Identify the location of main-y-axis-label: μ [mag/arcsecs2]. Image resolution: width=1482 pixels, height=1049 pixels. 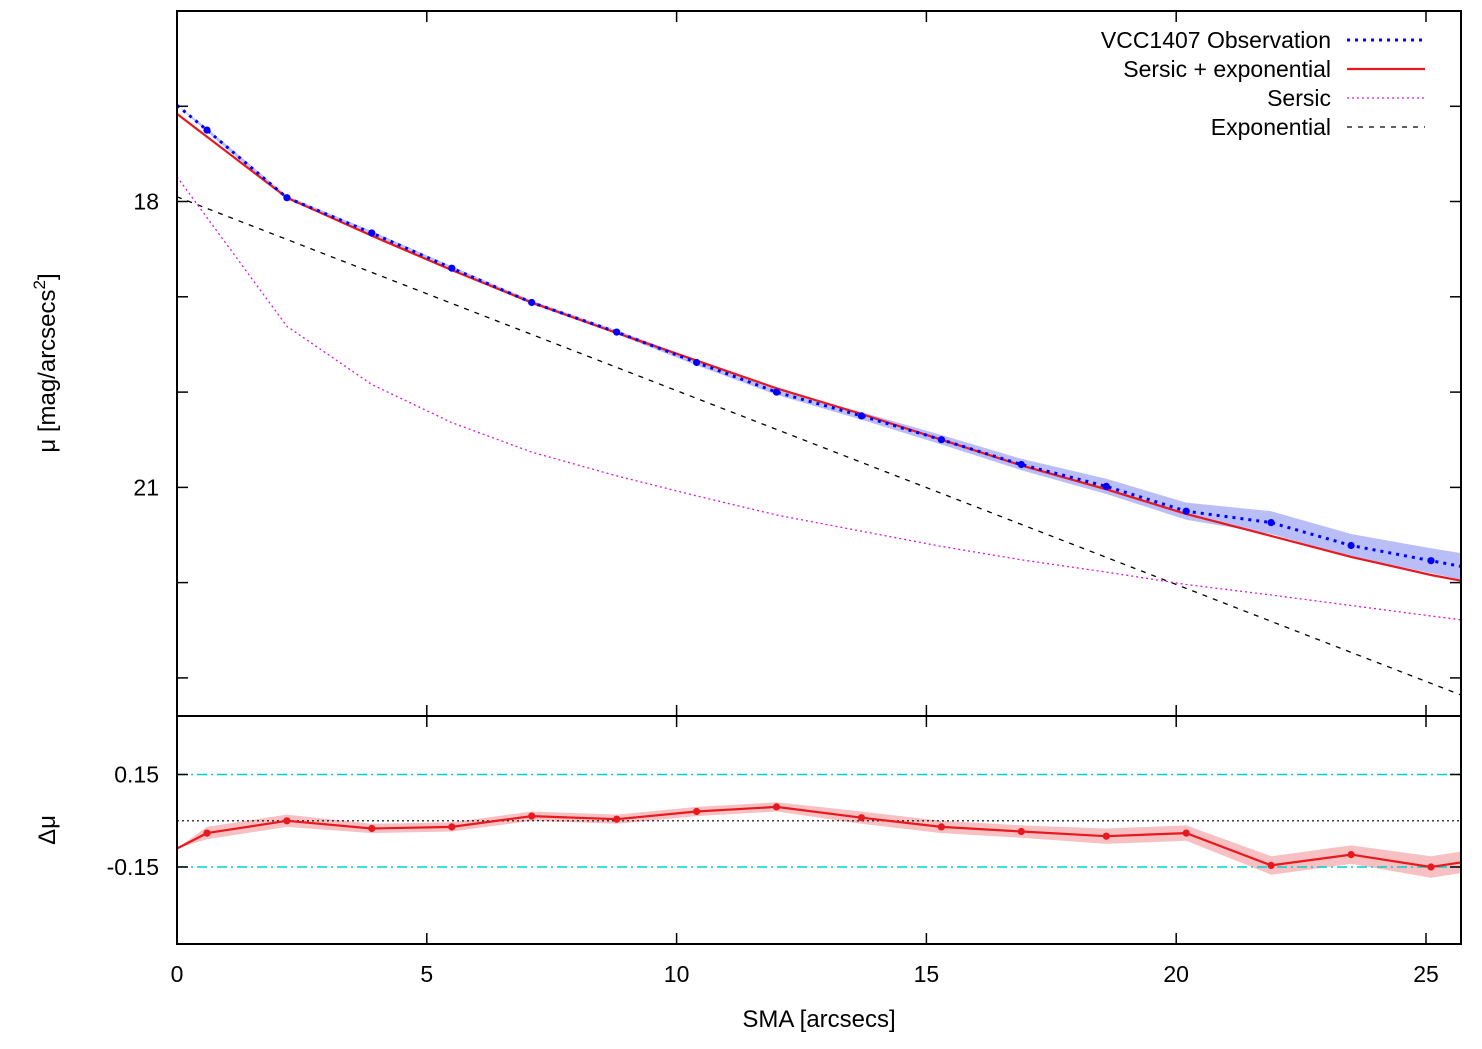
(45, 362).